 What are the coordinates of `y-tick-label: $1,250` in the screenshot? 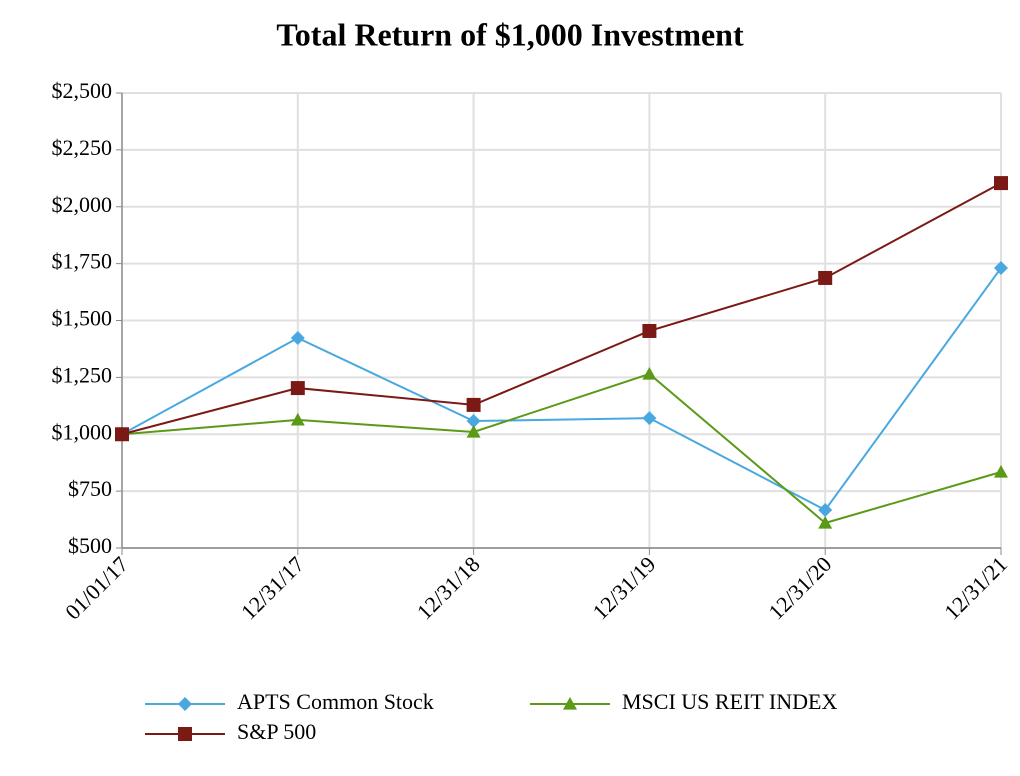 It's located at (82, 374).